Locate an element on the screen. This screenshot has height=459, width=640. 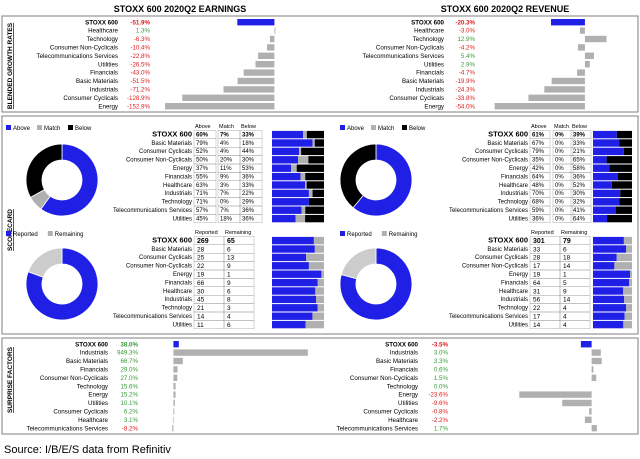
table-cell-value: 9 is located at coordinates (565, 291).